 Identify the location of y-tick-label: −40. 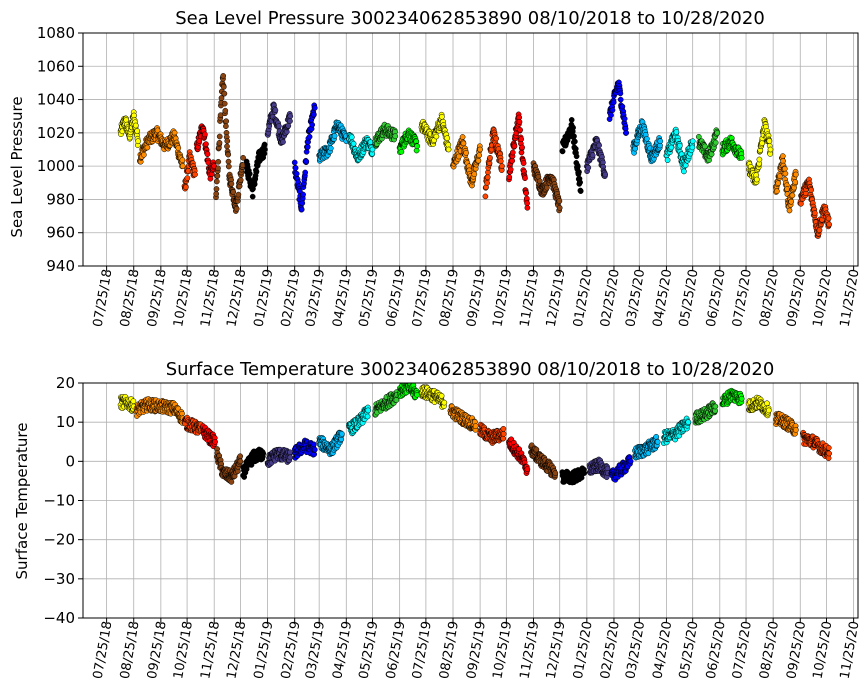
(59, 618).